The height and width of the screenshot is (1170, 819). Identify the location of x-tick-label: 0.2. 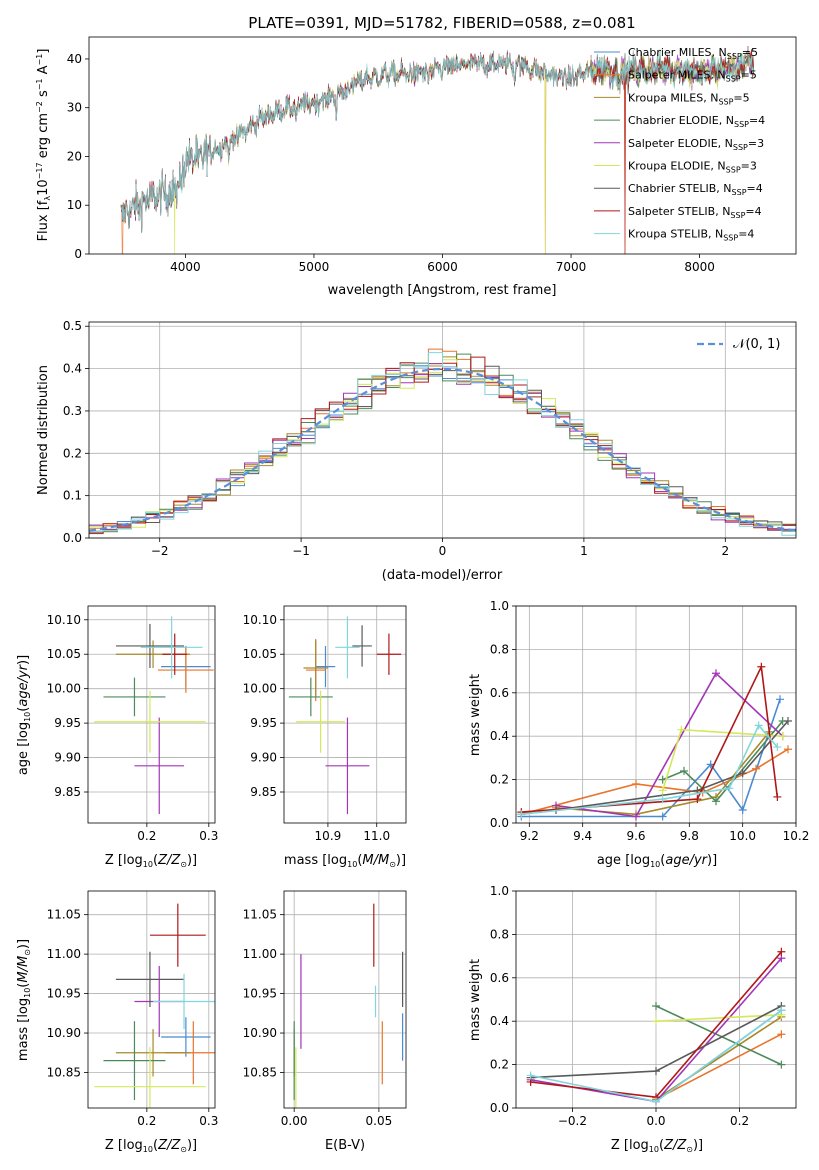
(146, 836).